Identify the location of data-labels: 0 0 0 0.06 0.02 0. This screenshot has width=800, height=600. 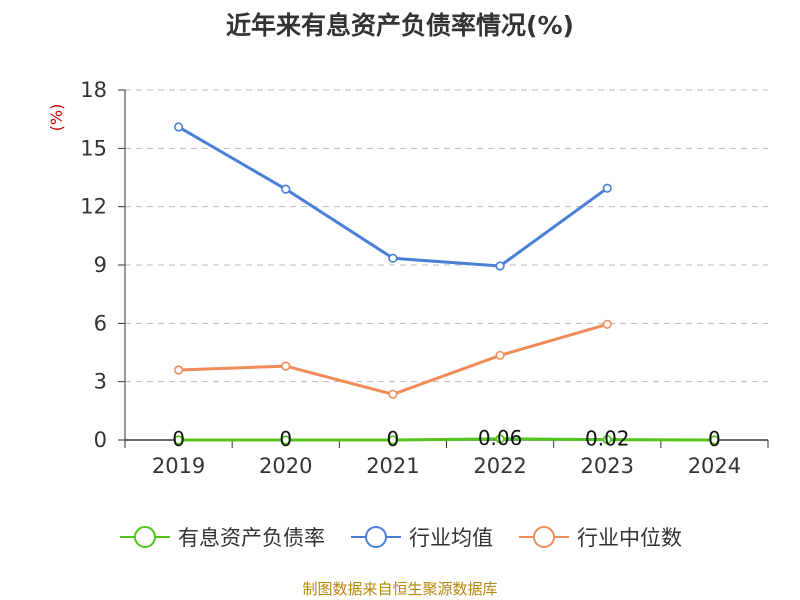
(446, 438).